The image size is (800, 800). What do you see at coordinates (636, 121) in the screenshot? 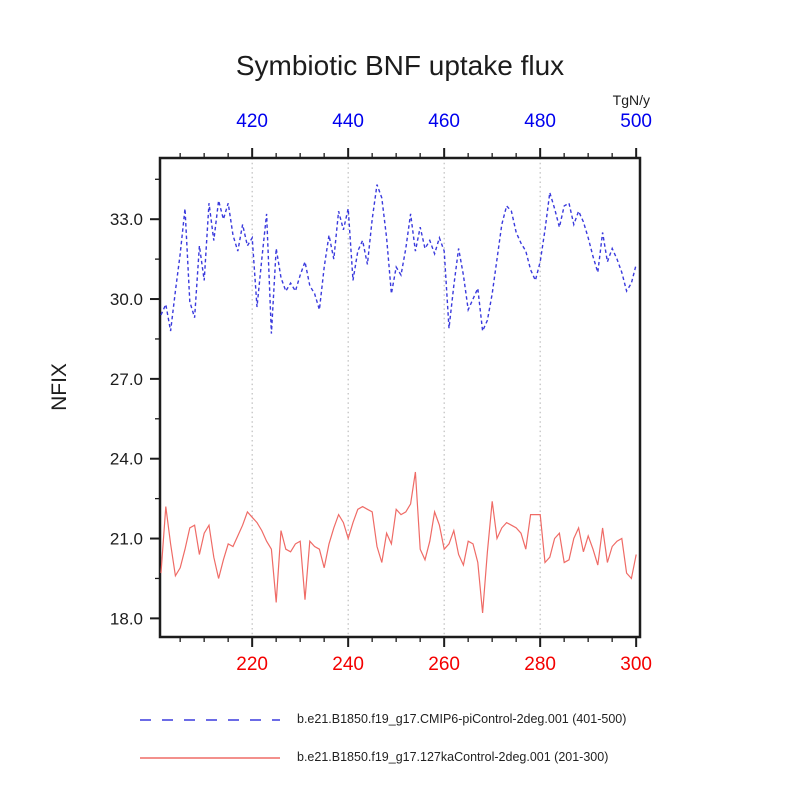
I see `top-tick-label: 500` at bounding box center [636, 121].